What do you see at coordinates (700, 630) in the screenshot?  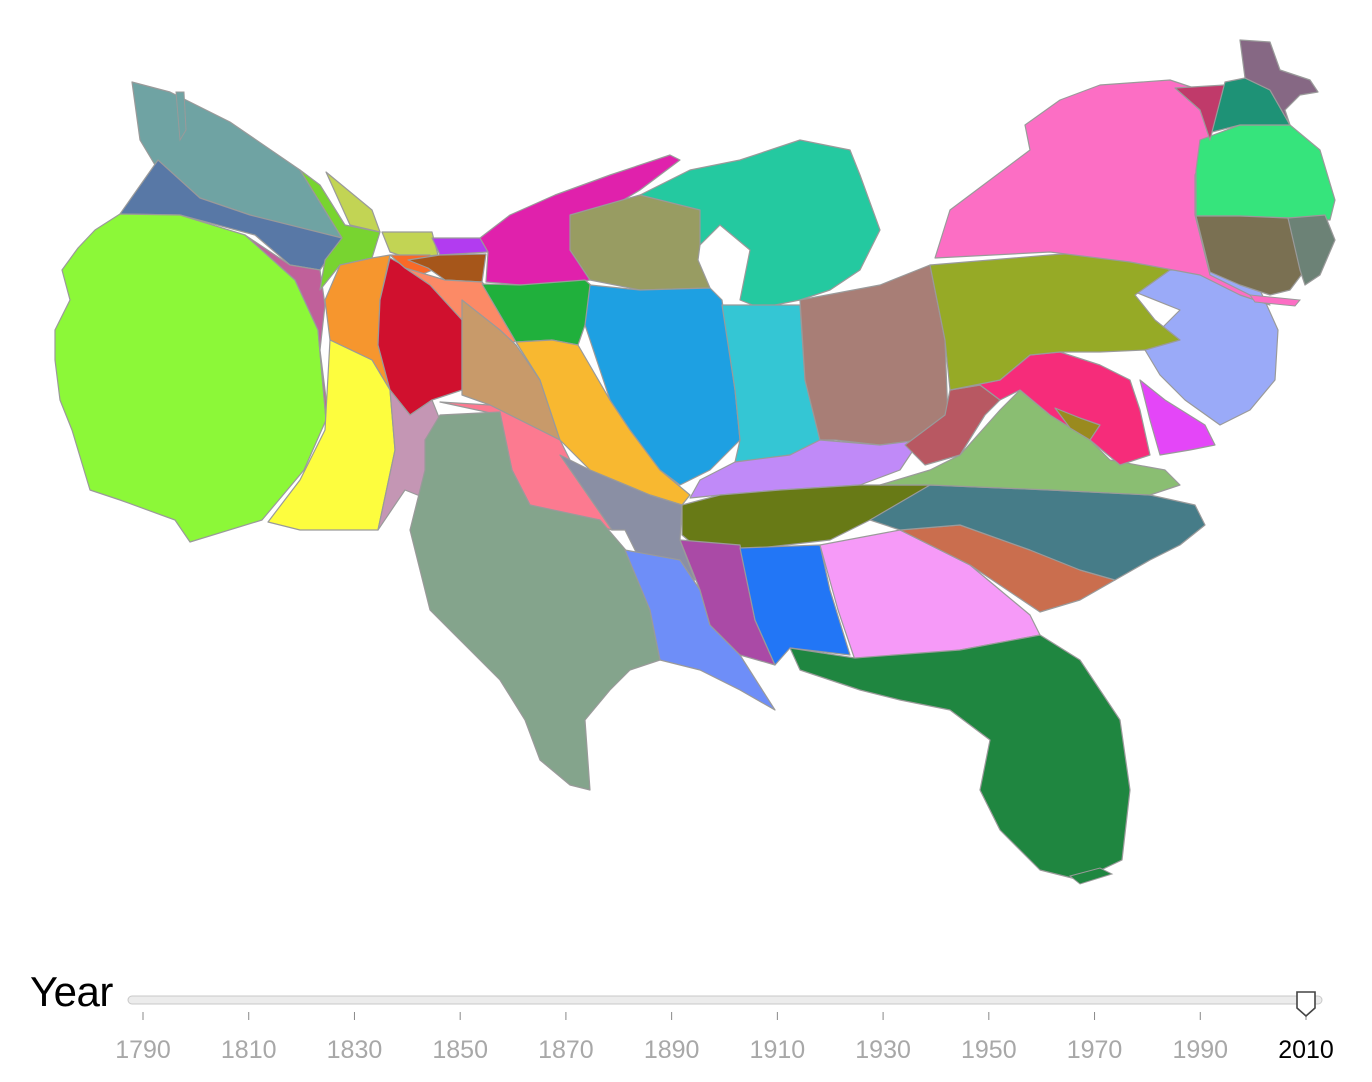 I see `state-louisiana` at bounding box center [700, 630].